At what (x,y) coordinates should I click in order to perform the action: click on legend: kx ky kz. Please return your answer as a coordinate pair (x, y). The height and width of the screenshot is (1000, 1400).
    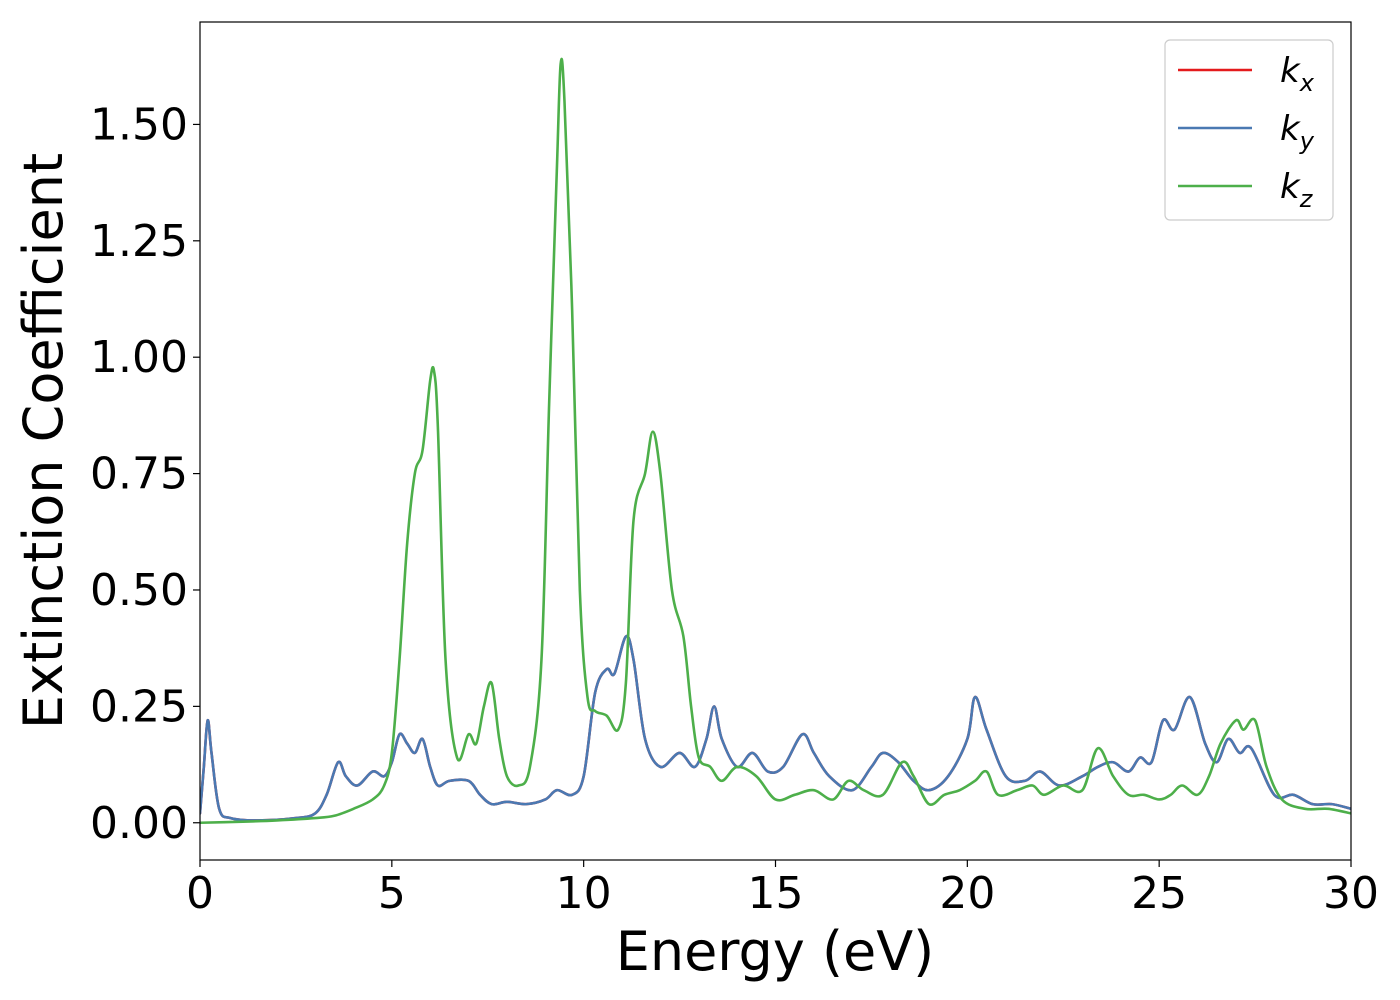
    Looking at the image, I should click on (1249, 130).